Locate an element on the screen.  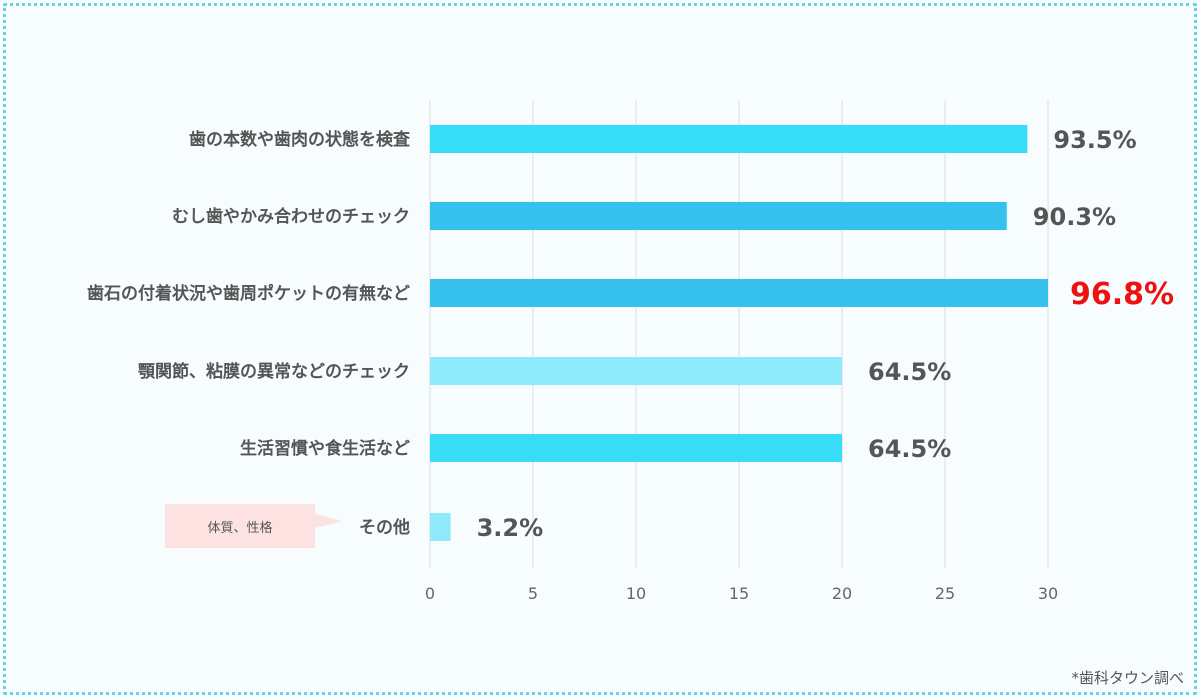
annotation-text: 体質、性格 is located at coordinates (239, 528).